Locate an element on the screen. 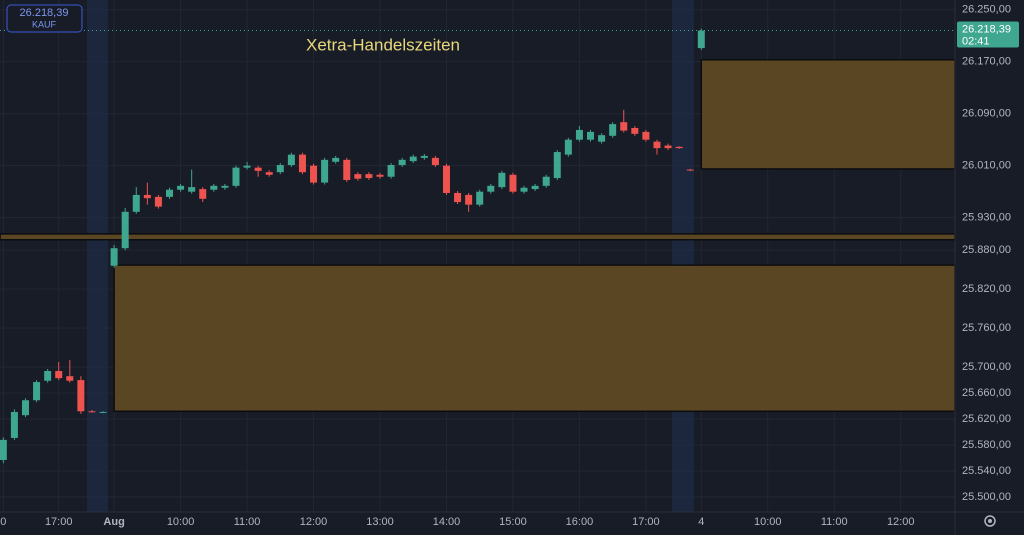  badge-price: 26.218,39 is located at coordinates (44, 13).